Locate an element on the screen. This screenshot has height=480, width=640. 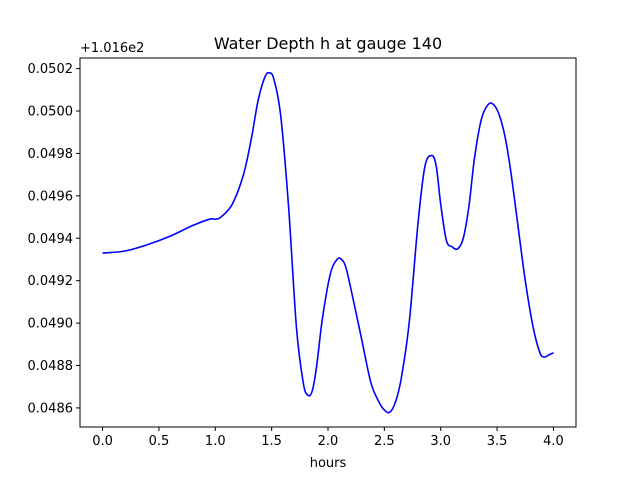
y-tick-label: 0.0500 is located at coordinates (51, 112).